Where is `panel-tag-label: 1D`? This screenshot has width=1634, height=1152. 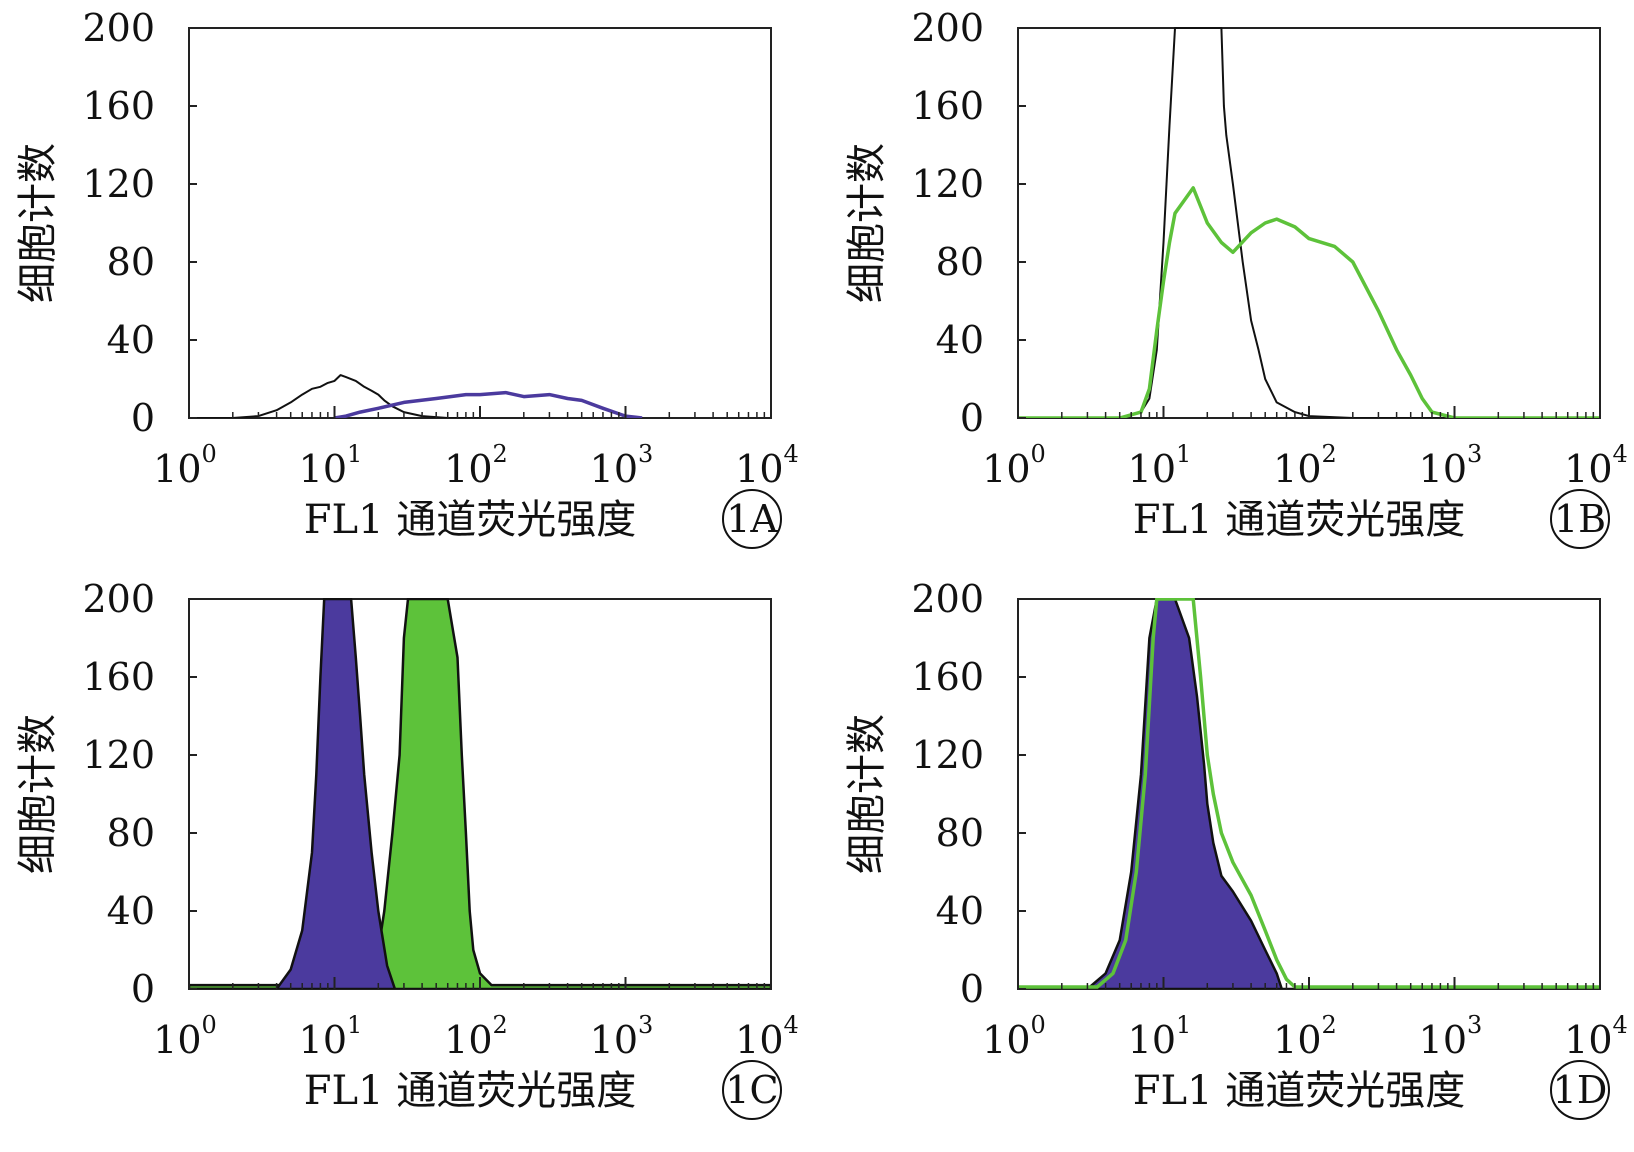 panel-tag-label: 1D is located at coordinates (1580, 1090).